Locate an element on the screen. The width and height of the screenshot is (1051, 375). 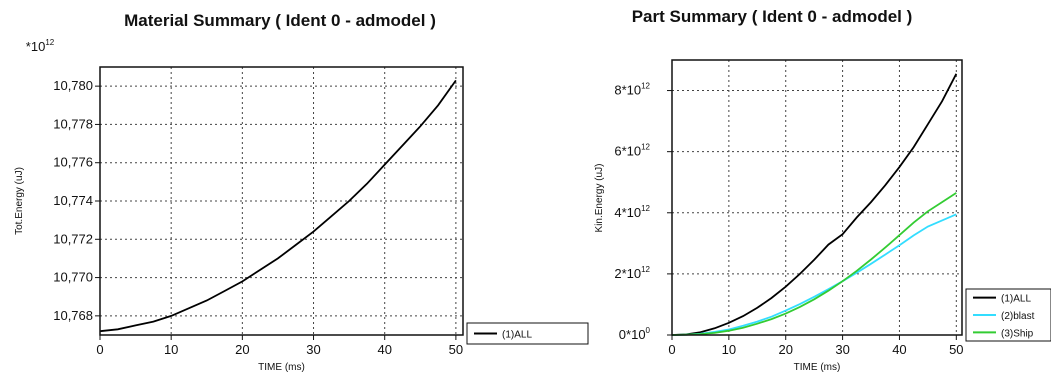
y-axis-label: Tot.Energy (uJ) is located at coordinates (19, 201).